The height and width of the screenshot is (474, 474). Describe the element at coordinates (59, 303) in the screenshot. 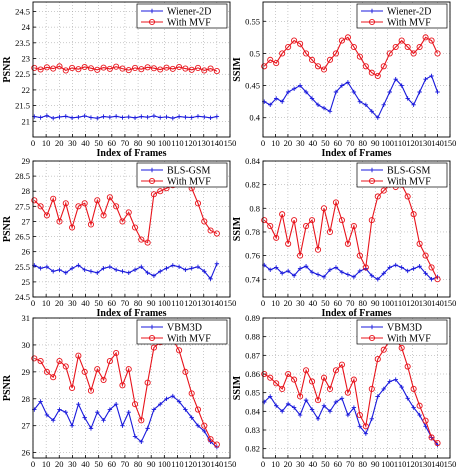

I see `x-tick-label: 20` at that location.